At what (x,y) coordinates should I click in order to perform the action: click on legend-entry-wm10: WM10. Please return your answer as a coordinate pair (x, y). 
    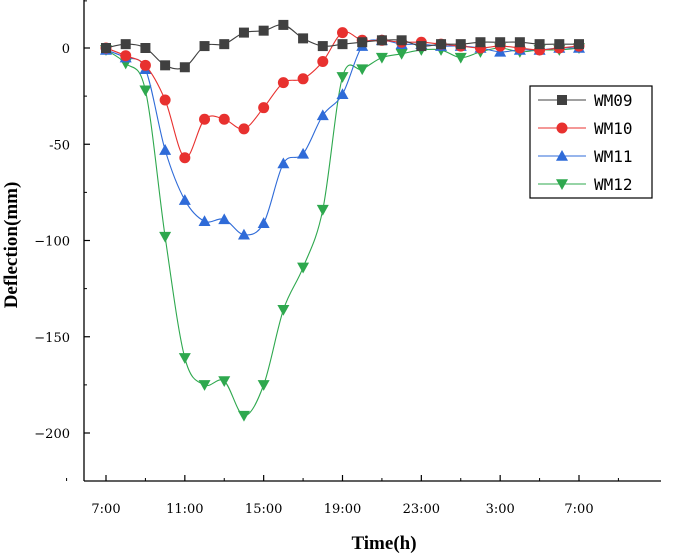
    Looking at the image, I should click on (585, 128).